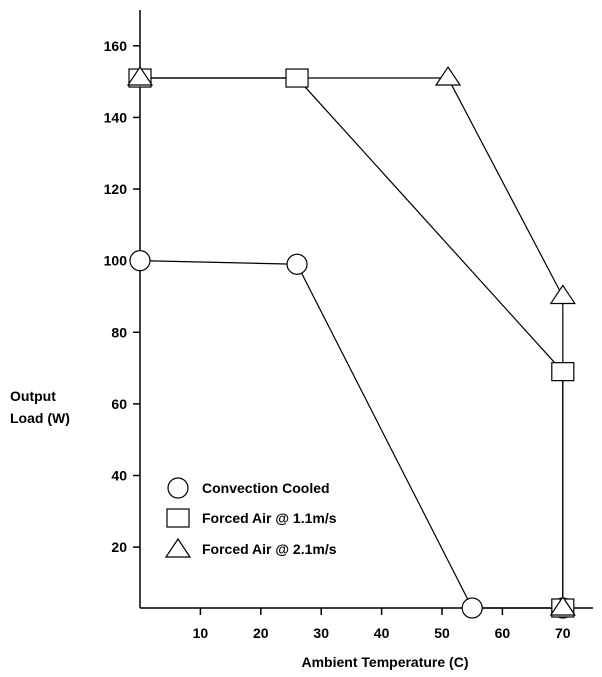 The width and height of the screenshot is (602, 677). I want to click on x-tick-label: 70, so click(563, 633).